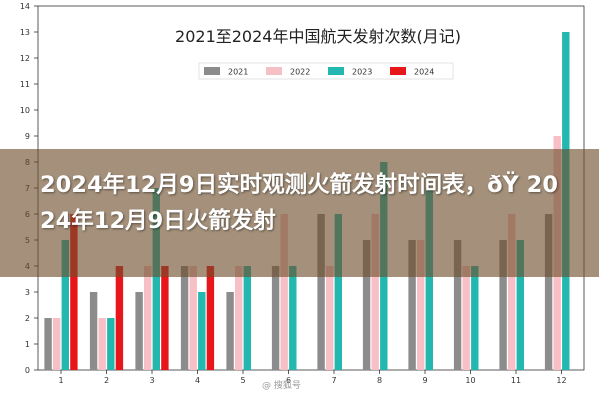 This screenshot has width=599, height=400. Describe the element at coordinates (27, 292) in the screenshot. I see `y-tick-label: 3` at that location.